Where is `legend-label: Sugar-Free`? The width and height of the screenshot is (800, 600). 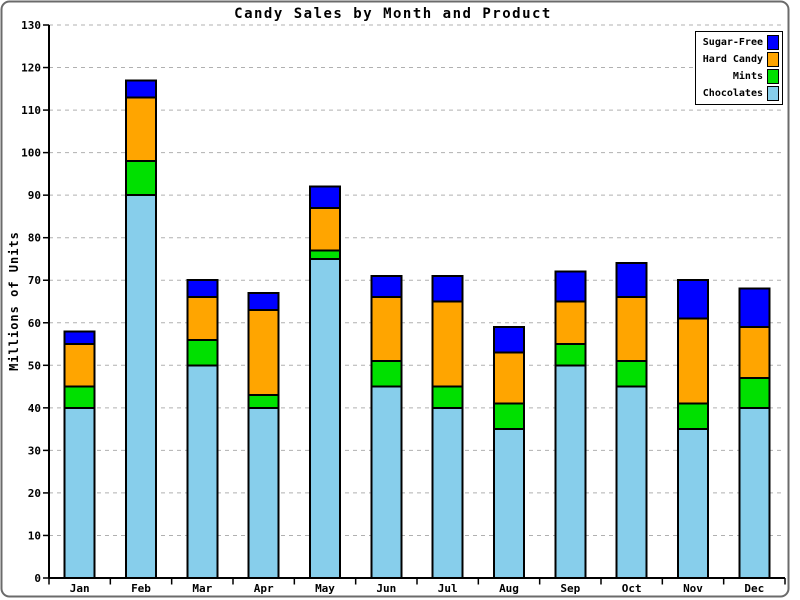
legend-label: Sugar-Free is located at coordinates (732, 42).